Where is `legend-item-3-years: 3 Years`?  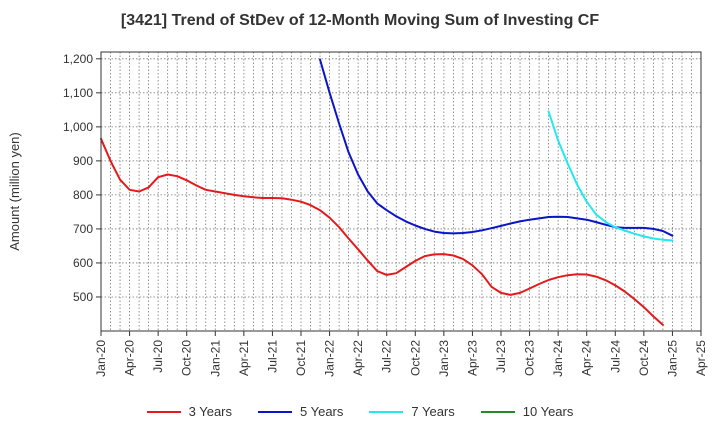
legend-item-3-years: 3 Years is located at coordinates (189, 411).